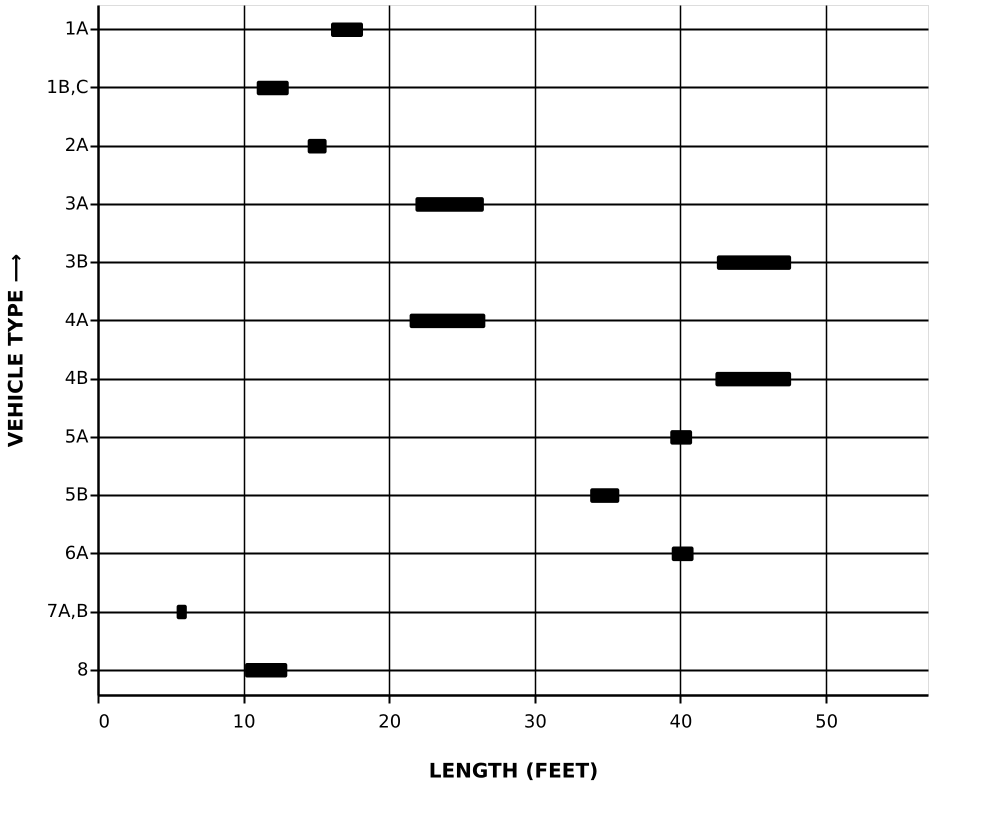 The height and width of the screenshot is (834, 995). What do you see at coordinates (77, 145) in the screenshot?
I see `y-tick-label: 2A` at bounding box center [77, 145].